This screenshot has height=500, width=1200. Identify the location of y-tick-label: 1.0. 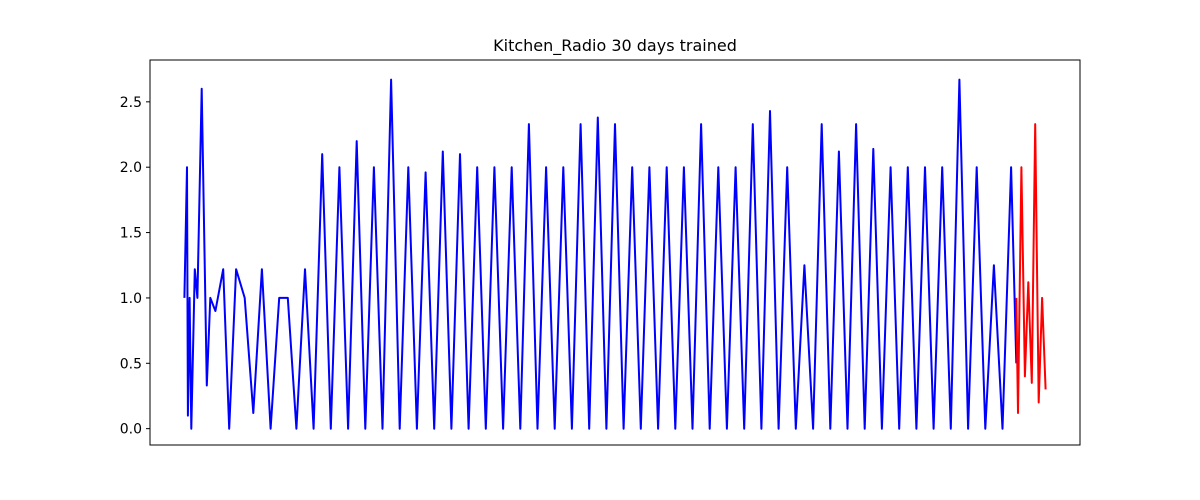
(131, 299).